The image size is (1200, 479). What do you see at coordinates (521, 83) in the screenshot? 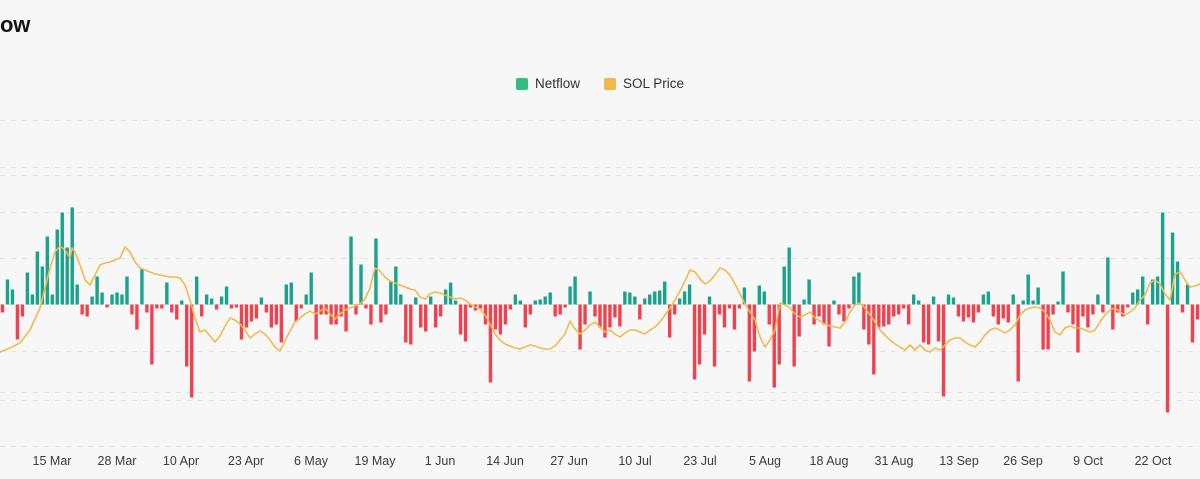
I see `netflow-swatch-icon` at bounding box center [521, 83].